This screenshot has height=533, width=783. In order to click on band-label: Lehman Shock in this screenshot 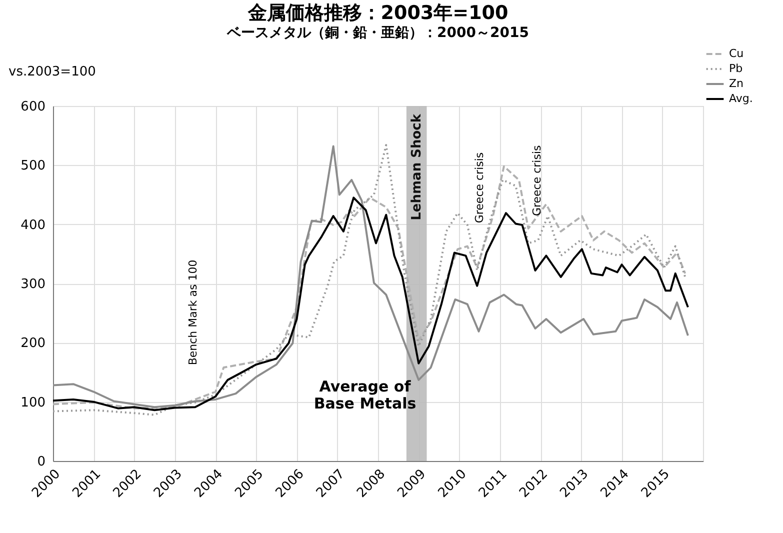, I will do `click(417, 167)`.